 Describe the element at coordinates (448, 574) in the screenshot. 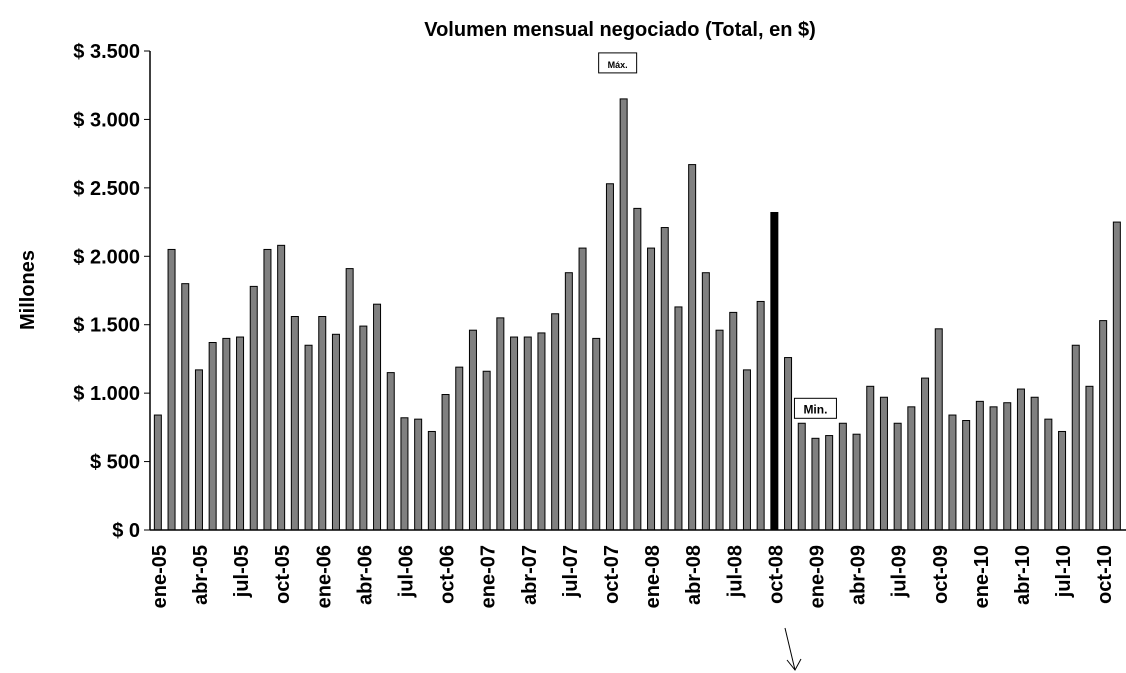

I see `x-tick-label: oct-06` at that location.